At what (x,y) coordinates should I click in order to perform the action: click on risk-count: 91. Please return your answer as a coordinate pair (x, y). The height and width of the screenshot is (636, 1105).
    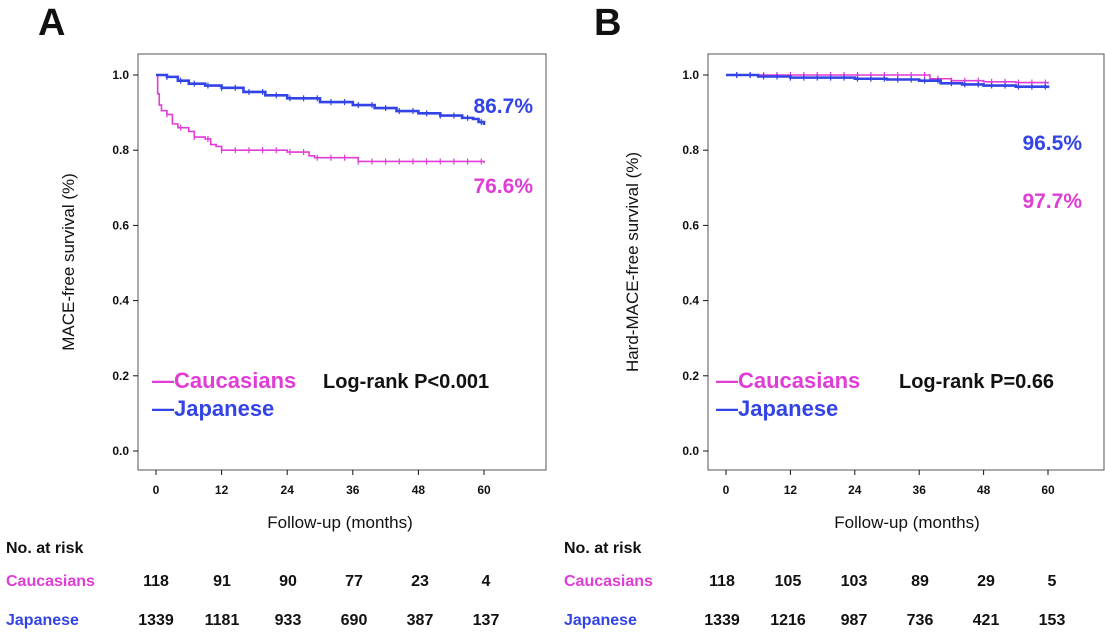
    Looking at the image, I should click on (222, 581).